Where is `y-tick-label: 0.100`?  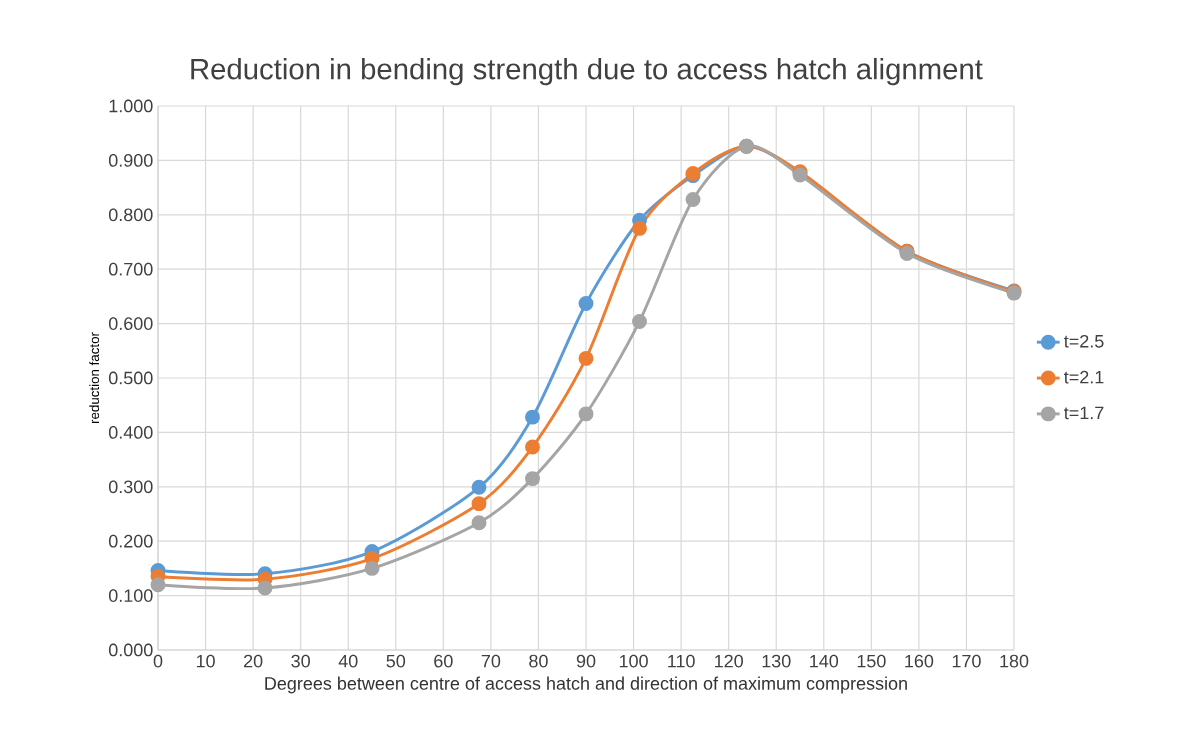
y-tick-label: 0.100 is located at coordinates (130, 595).